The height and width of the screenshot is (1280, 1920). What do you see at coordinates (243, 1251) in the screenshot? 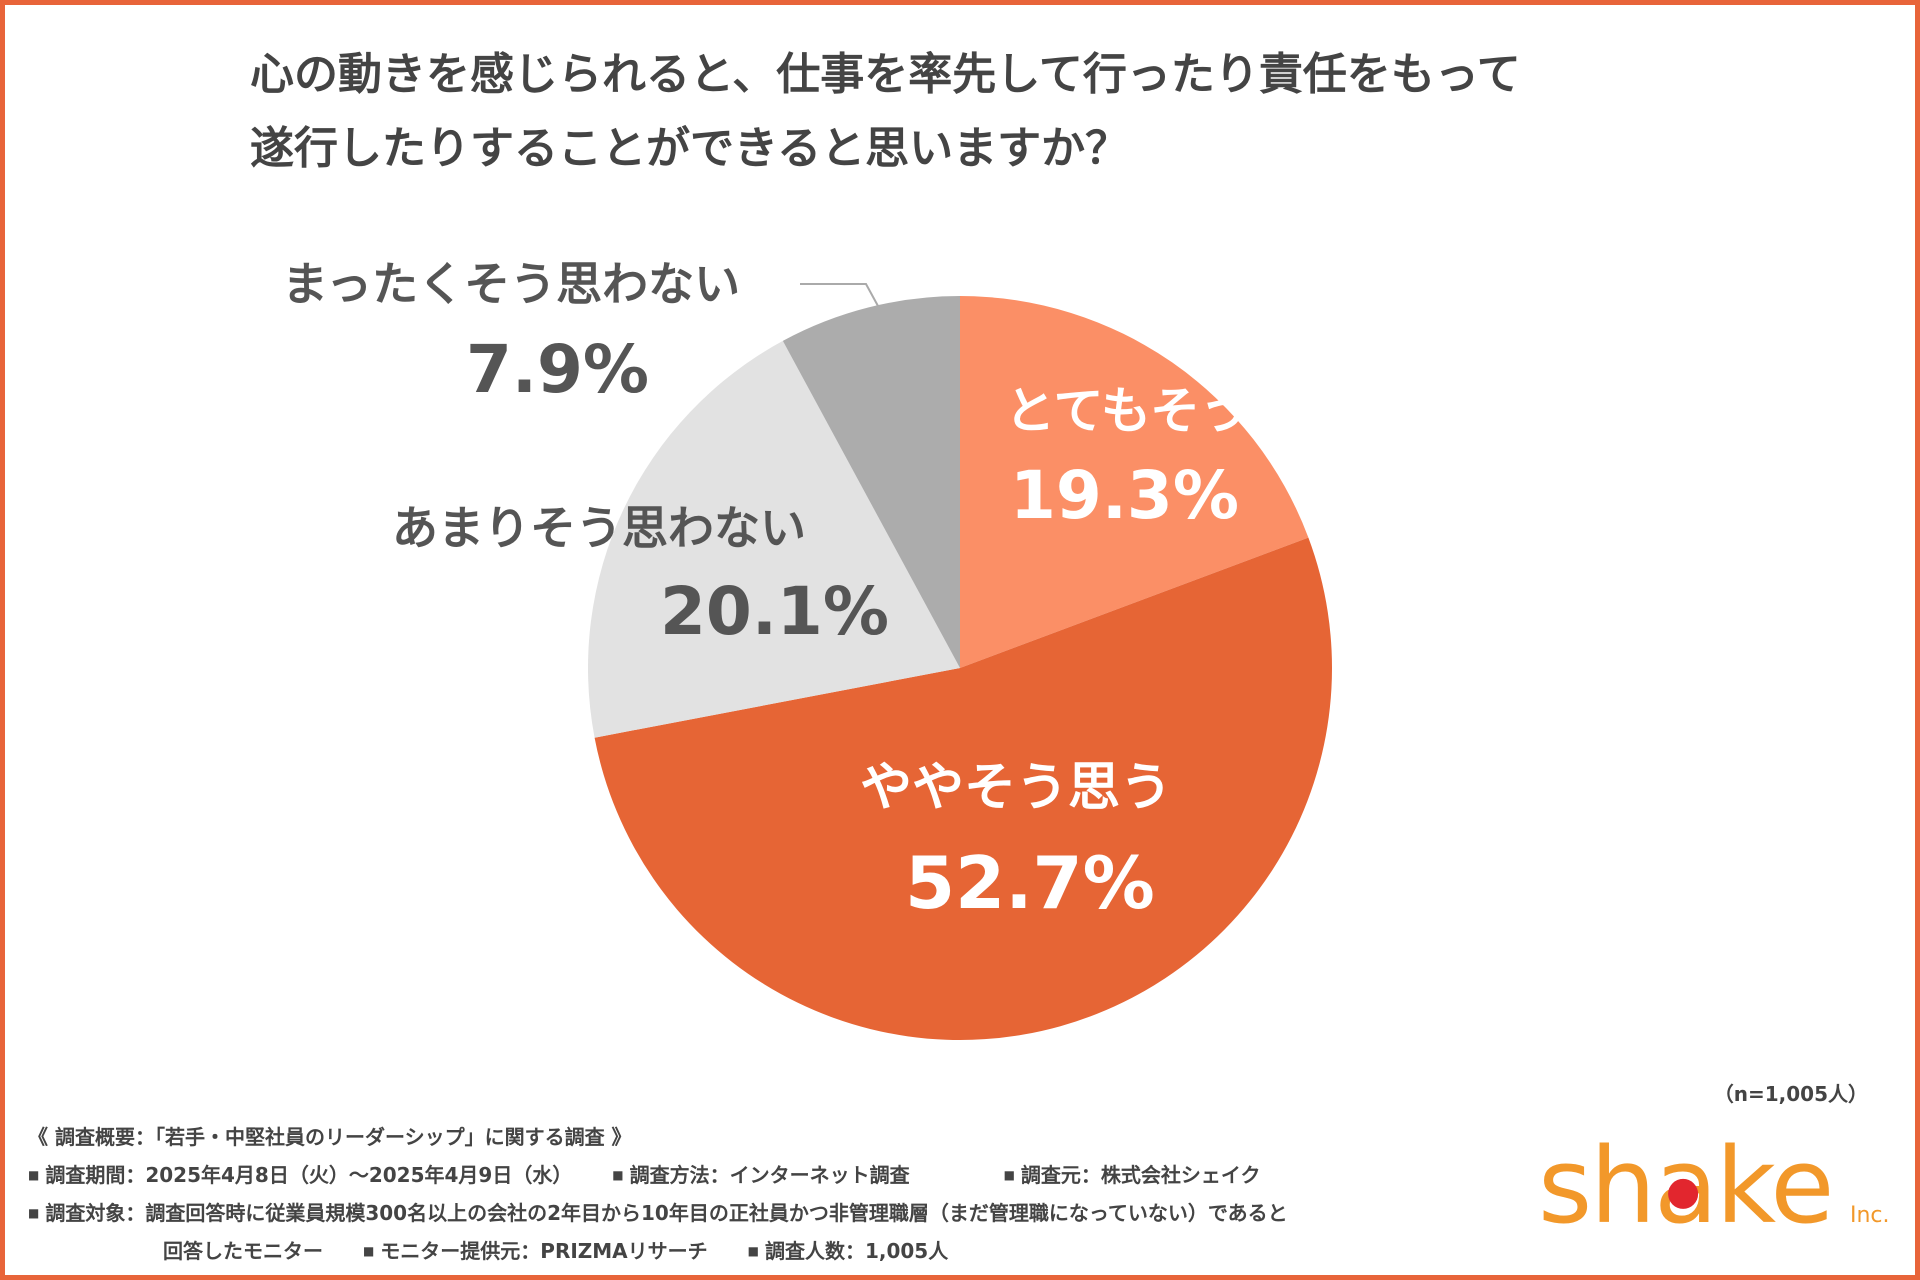
I see `survey-target-cont: 回答したモニター` at bounding box center [243, 1251].